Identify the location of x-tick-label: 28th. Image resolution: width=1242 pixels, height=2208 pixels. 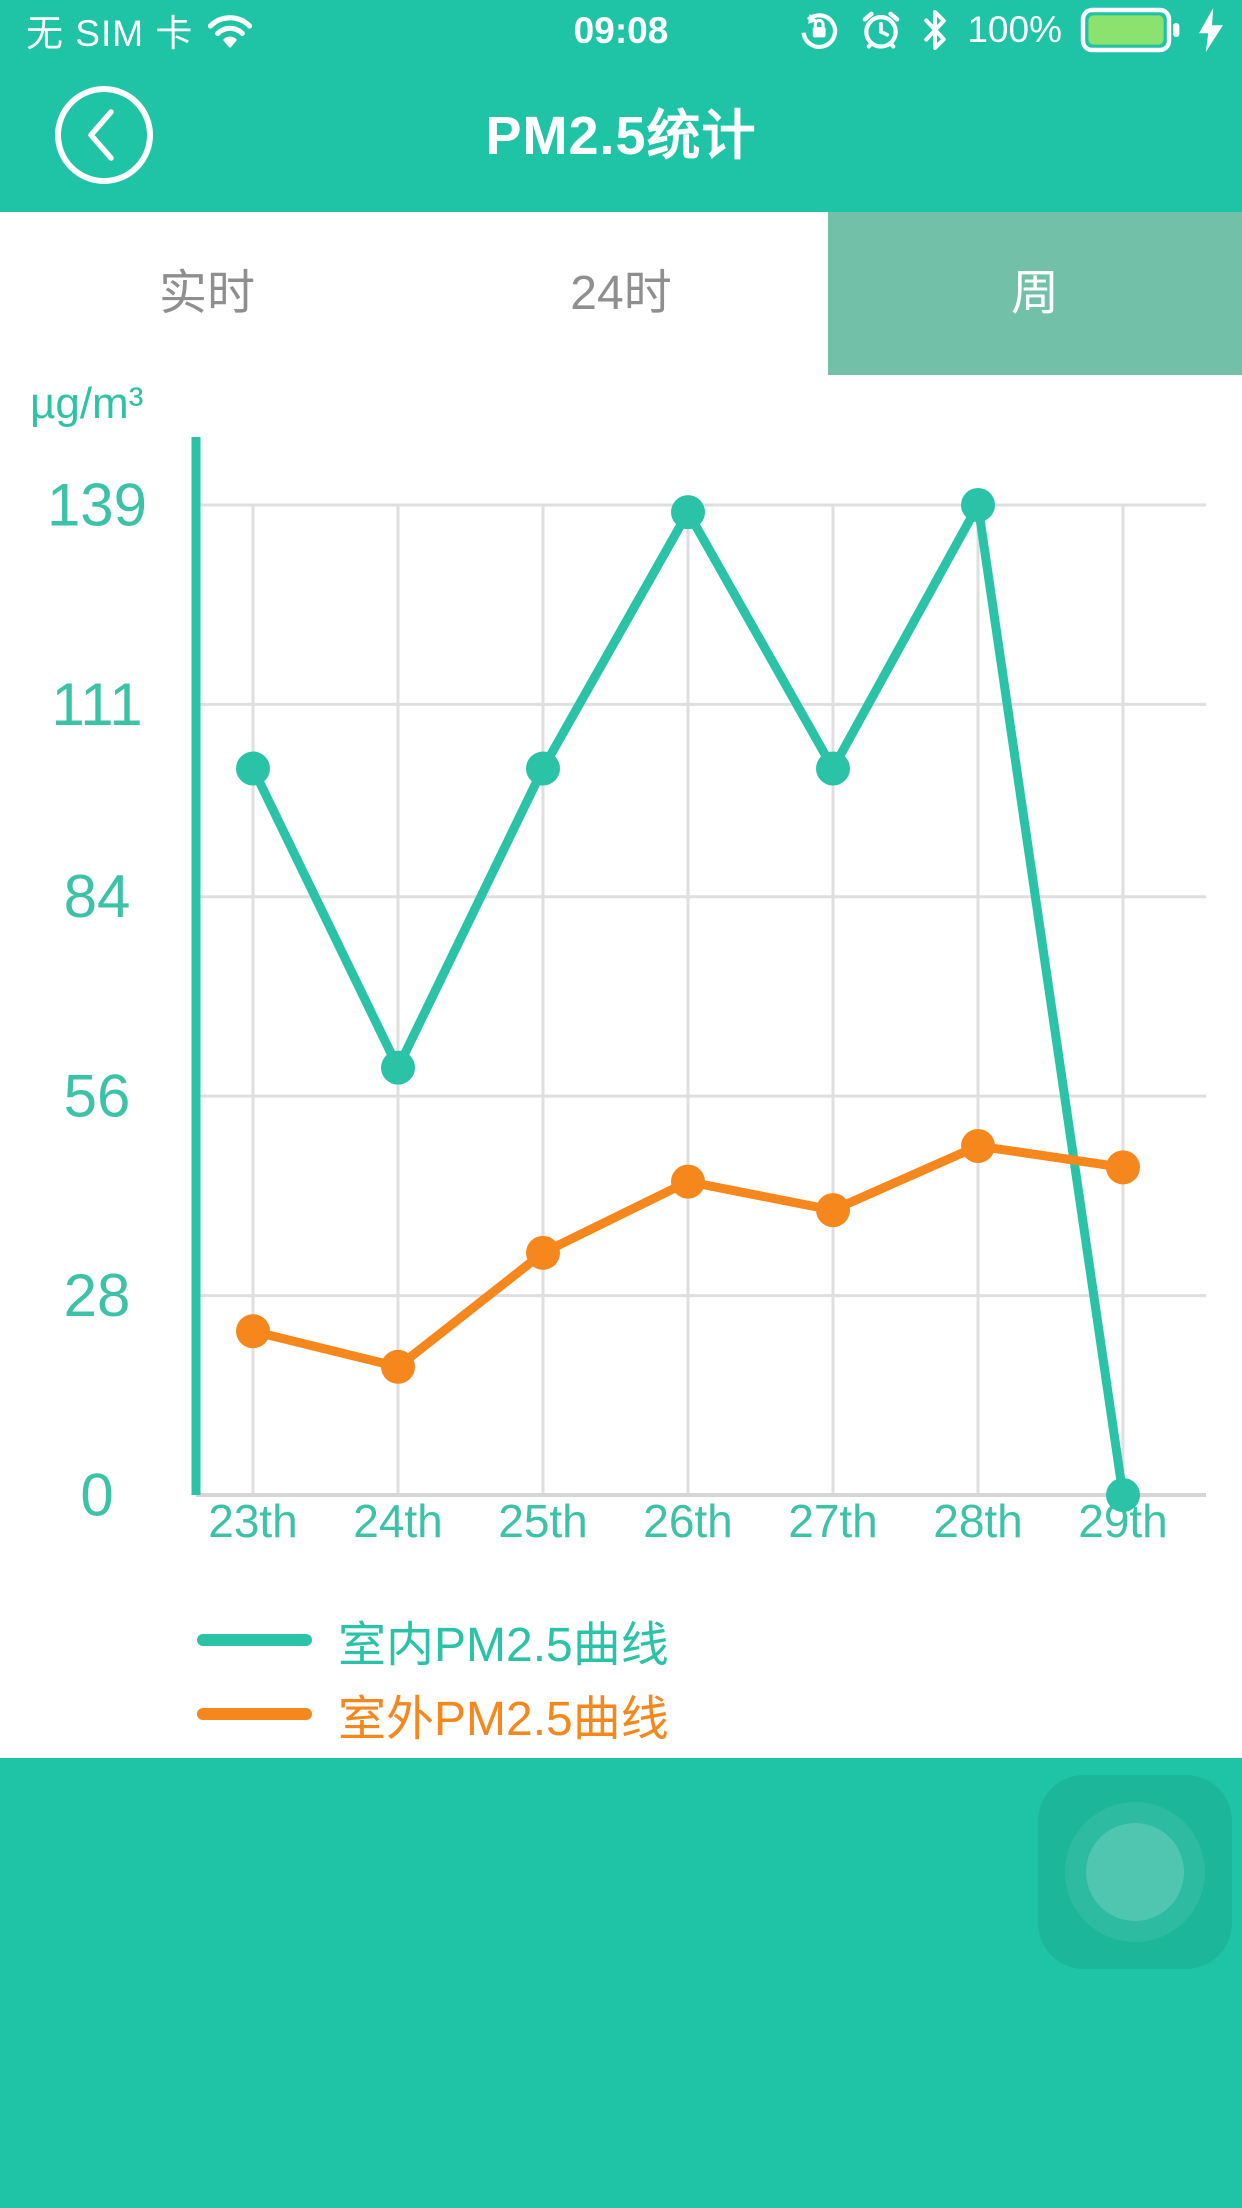
(978, 1521).